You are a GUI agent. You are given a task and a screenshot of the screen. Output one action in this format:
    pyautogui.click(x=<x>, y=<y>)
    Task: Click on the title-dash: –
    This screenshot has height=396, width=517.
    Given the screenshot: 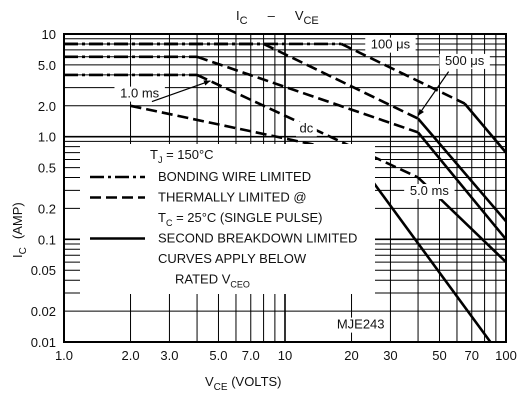 What is the action you would take?
    pyautogui.click(x=272, y=15)
    